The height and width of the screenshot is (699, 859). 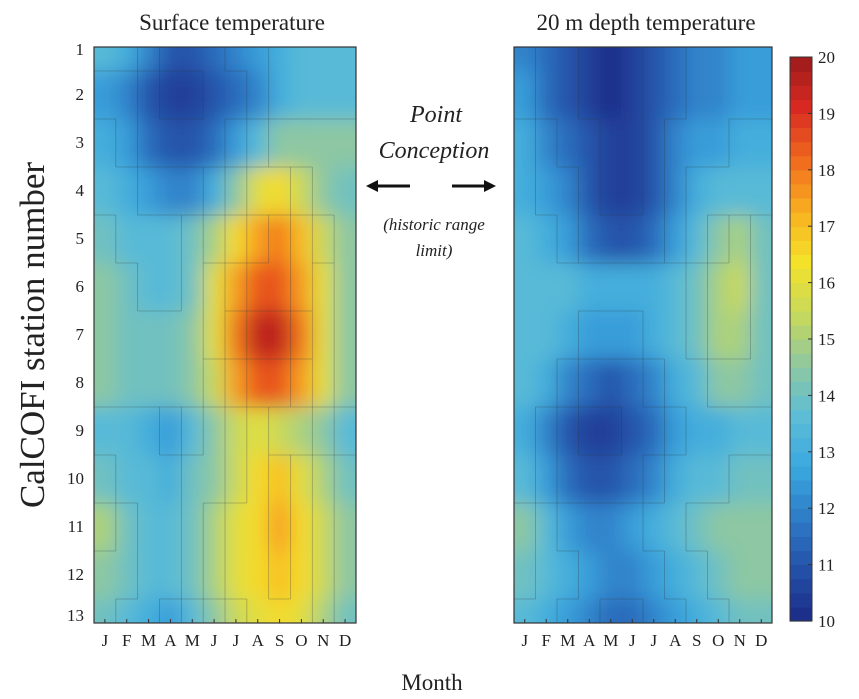 I want to click on surface-x-tick-label: N, so click(x=323, y=640).